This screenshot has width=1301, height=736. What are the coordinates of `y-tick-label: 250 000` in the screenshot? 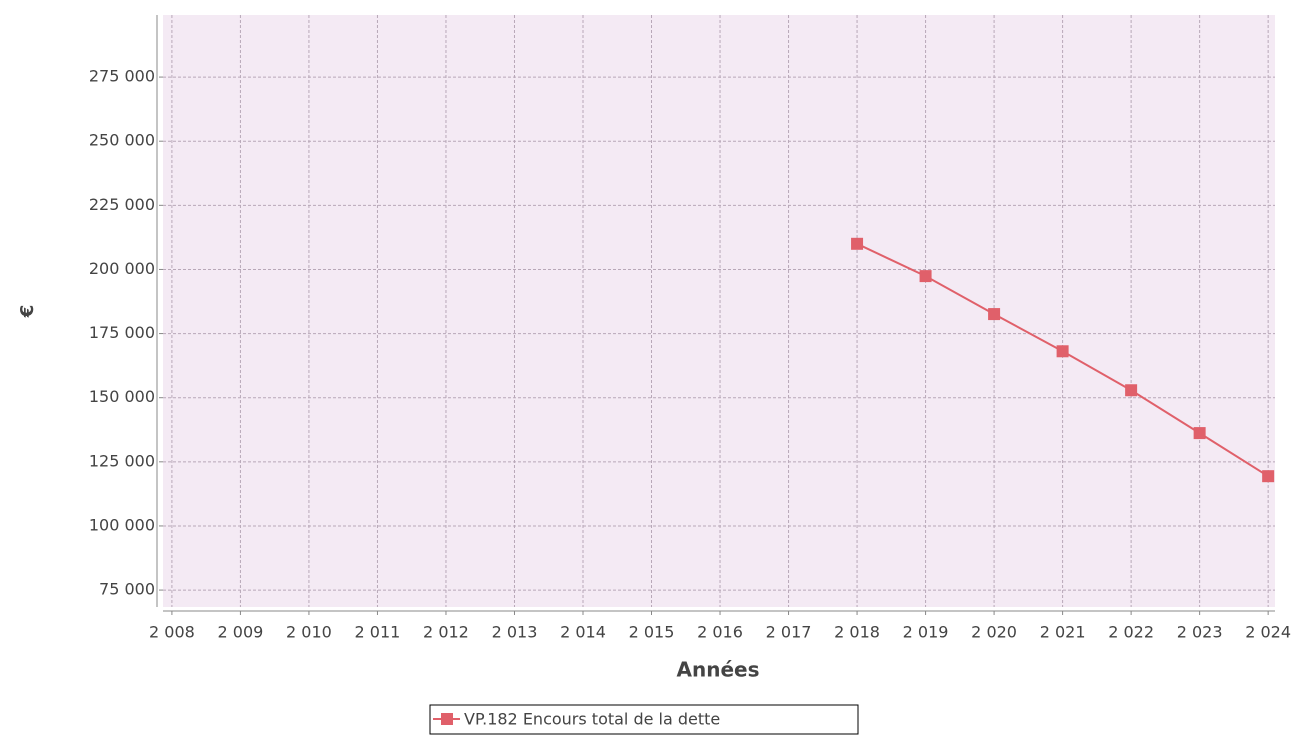 It's located at (122, 140).